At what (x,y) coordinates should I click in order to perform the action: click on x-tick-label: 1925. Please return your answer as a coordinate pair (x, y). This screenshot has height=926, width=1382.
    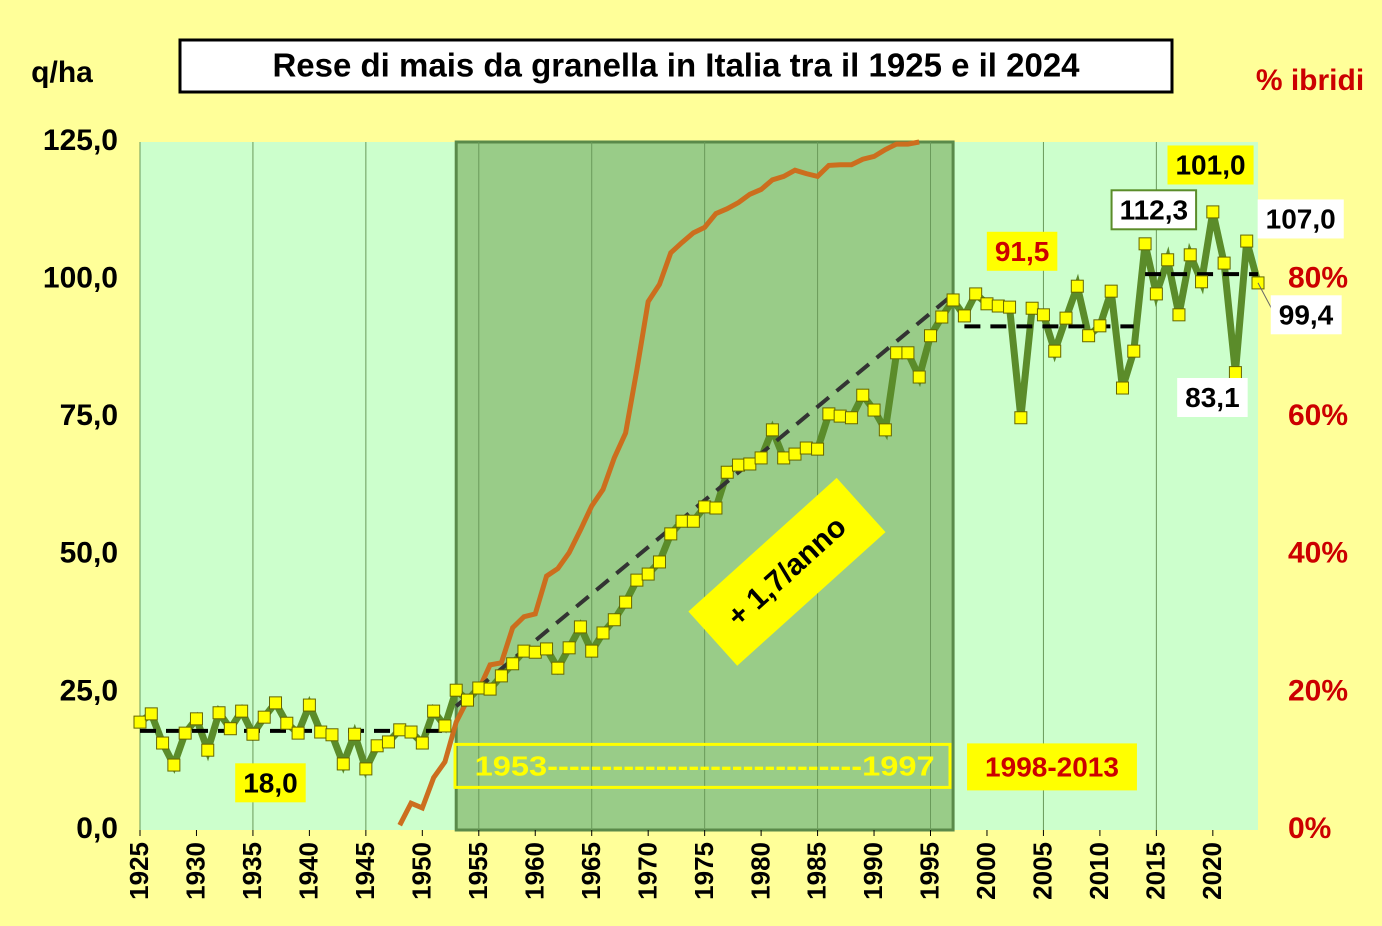
    Looking at the image, I should click on (139, 871).